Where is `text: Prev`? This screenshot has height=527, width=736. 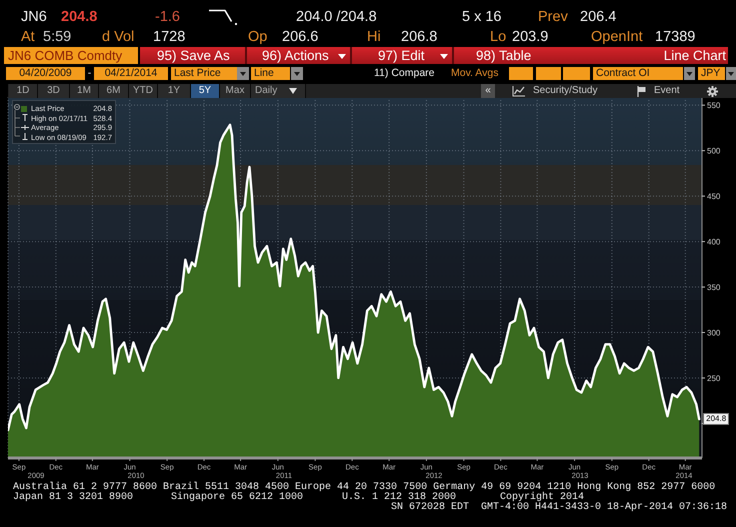
text: Prev is located at coordinates (553, 17).